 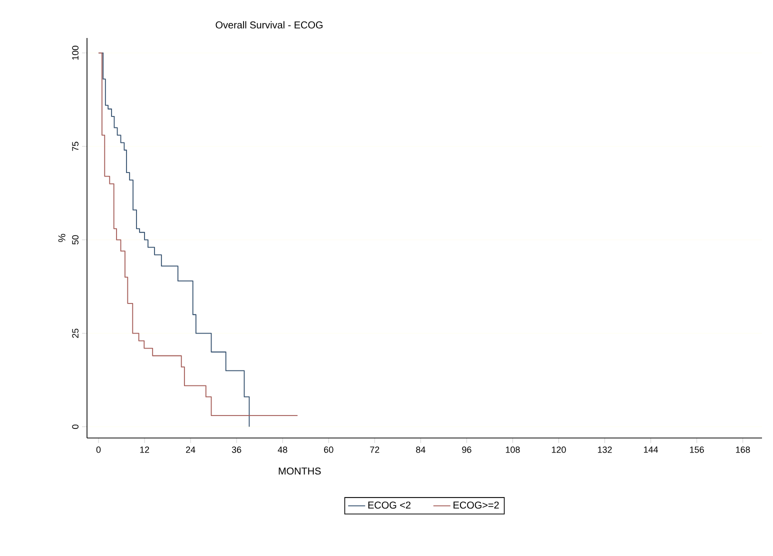 I want to click on y-axis-title: %, so click(x=62, y=238).